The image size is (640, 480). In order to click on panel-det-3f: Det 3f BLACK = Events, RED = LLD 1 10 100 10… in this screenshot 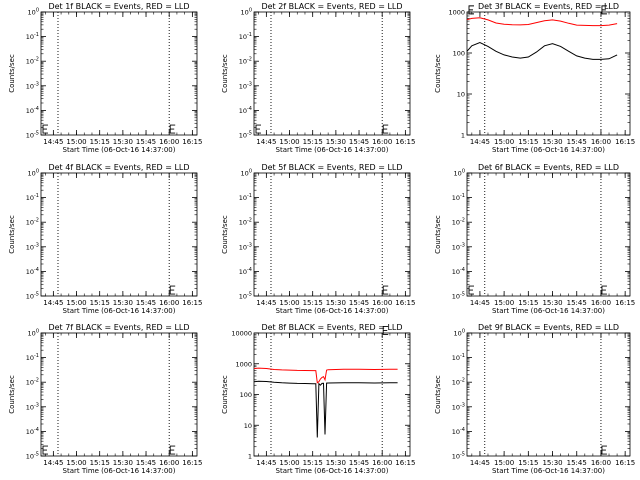, I will do `click(534, 78)`.